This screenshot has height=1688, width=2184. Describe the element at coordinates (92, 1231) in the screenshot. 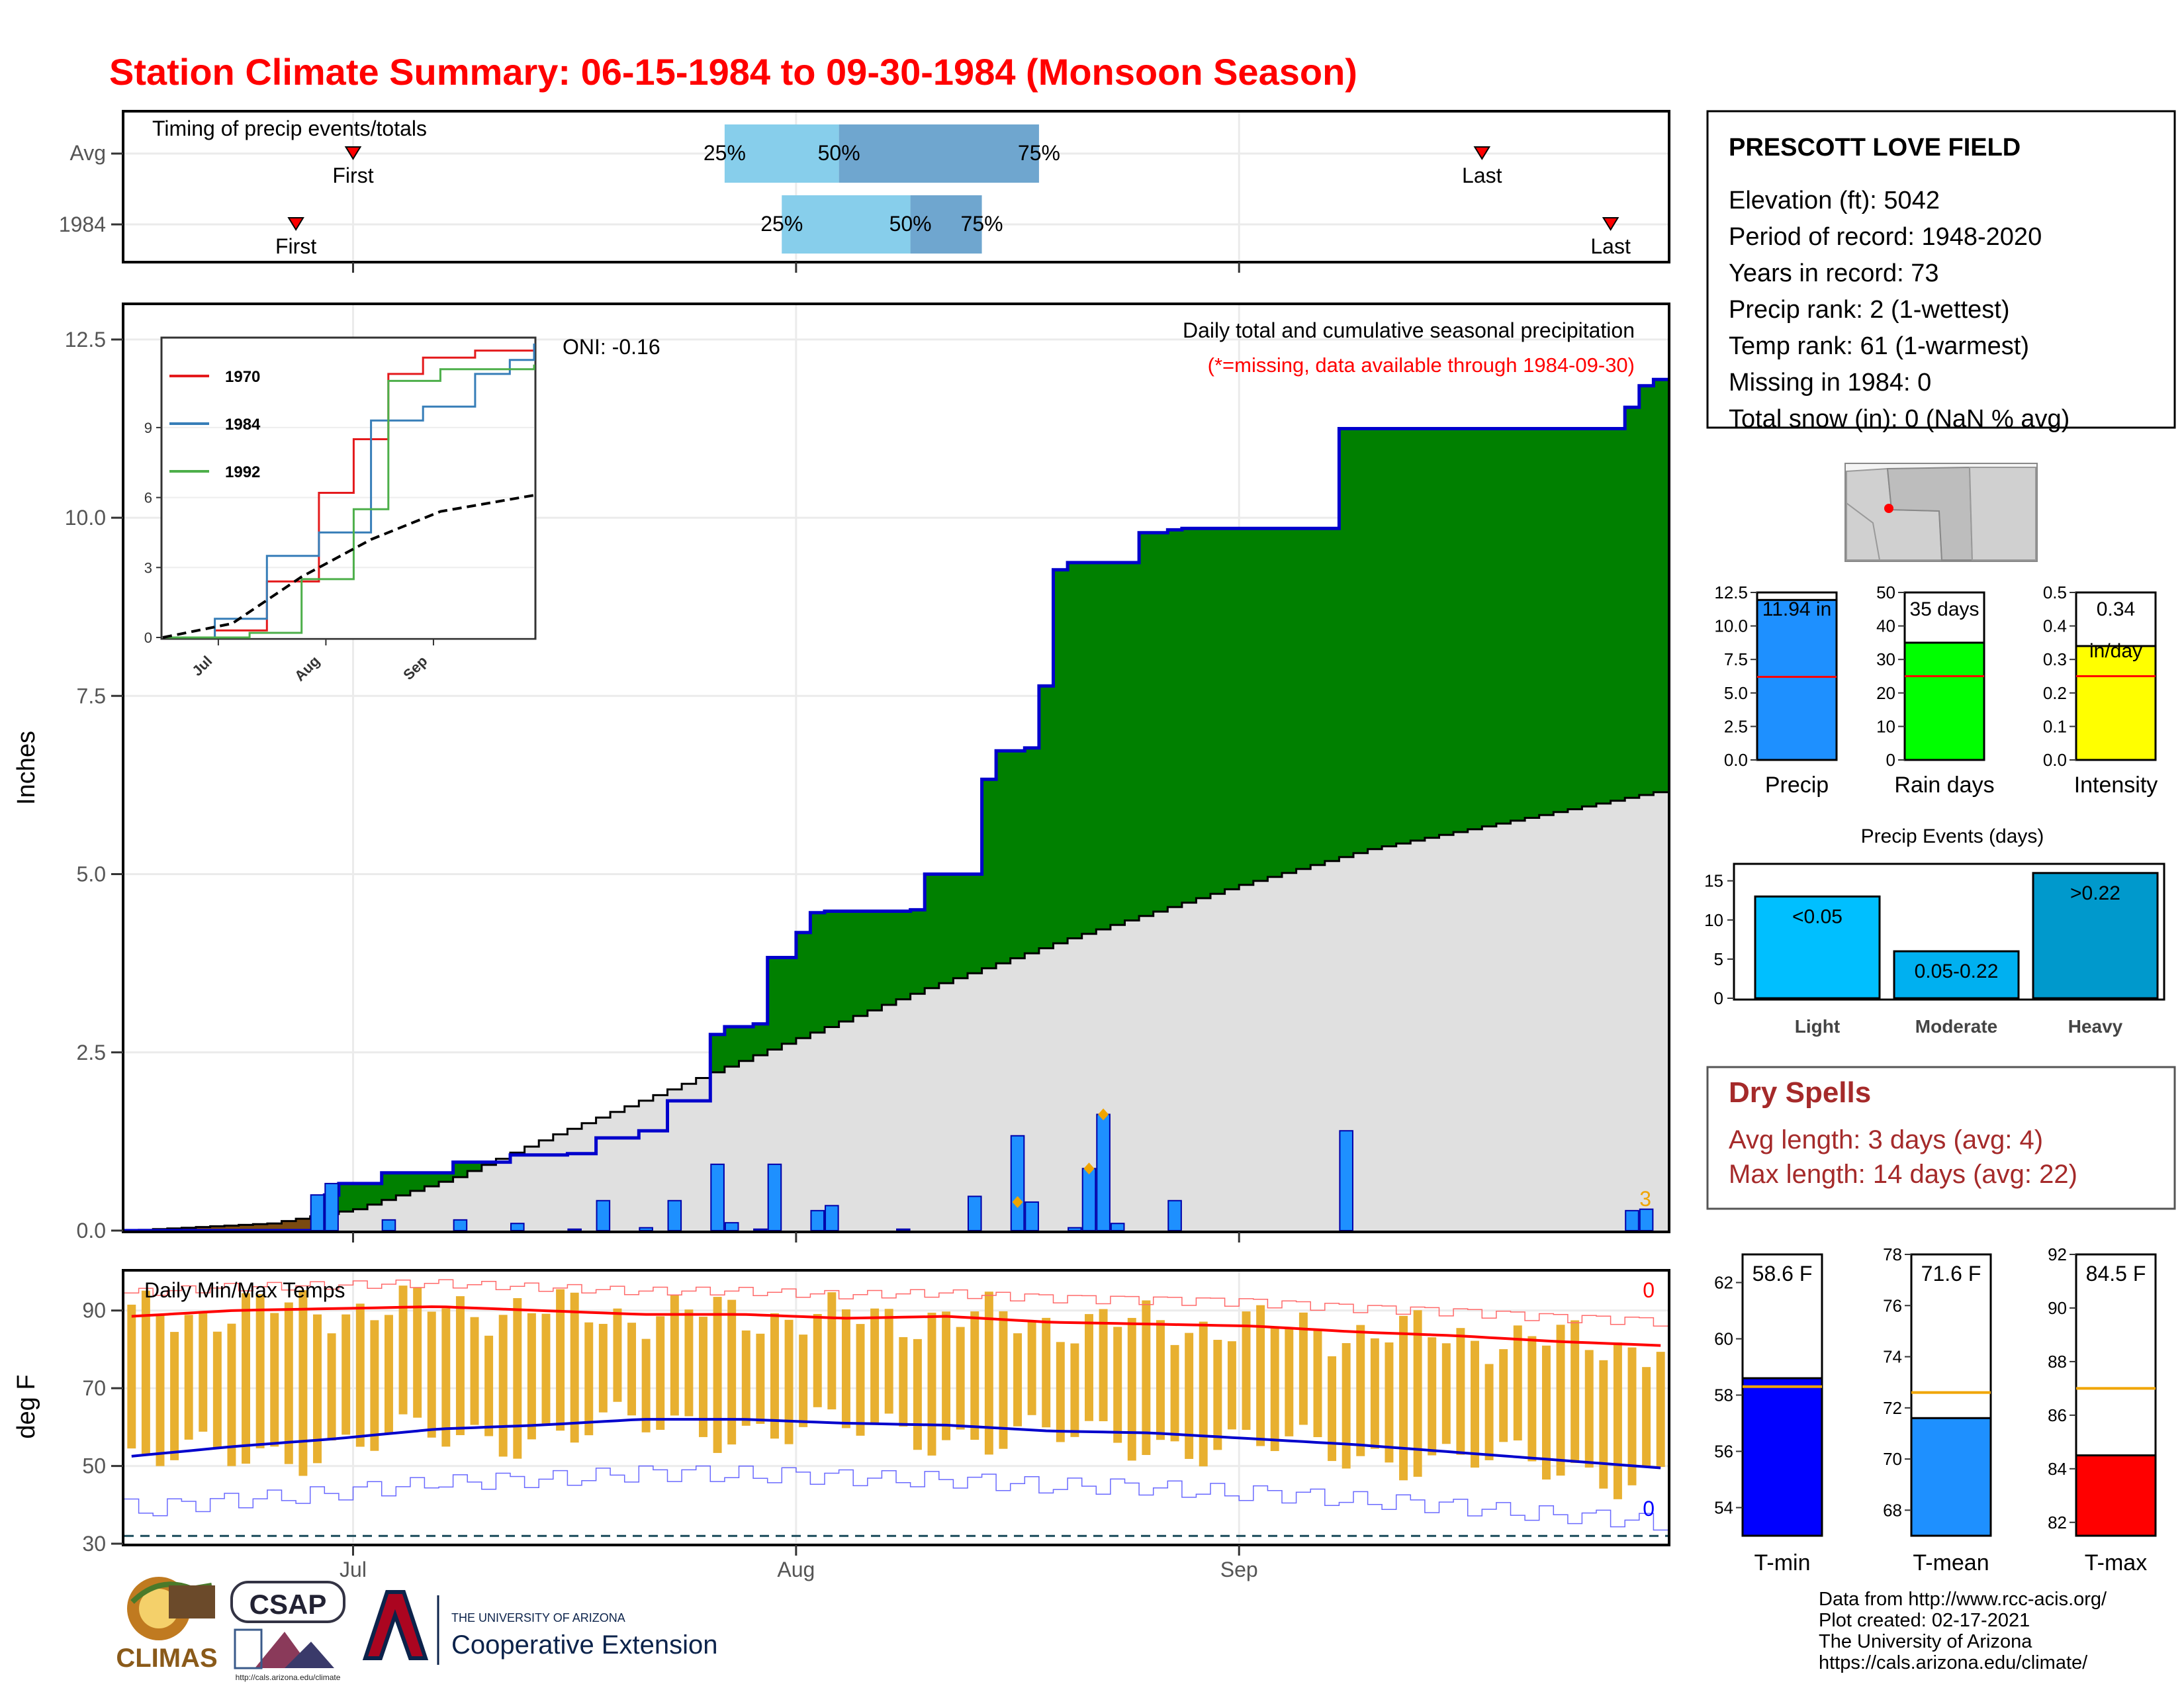

I see `precip-y-tick-label: 0.0` at that location.